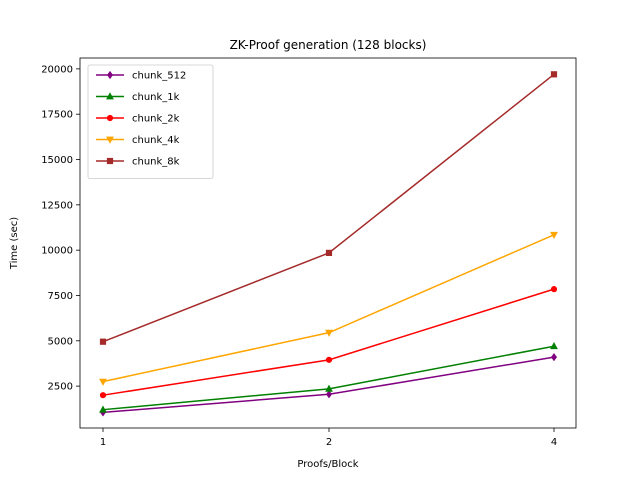  What do you see at coordinates (57, 115) in the screenshot?
I see `y-tick-label: 17500` at bounding box center [57, 115].